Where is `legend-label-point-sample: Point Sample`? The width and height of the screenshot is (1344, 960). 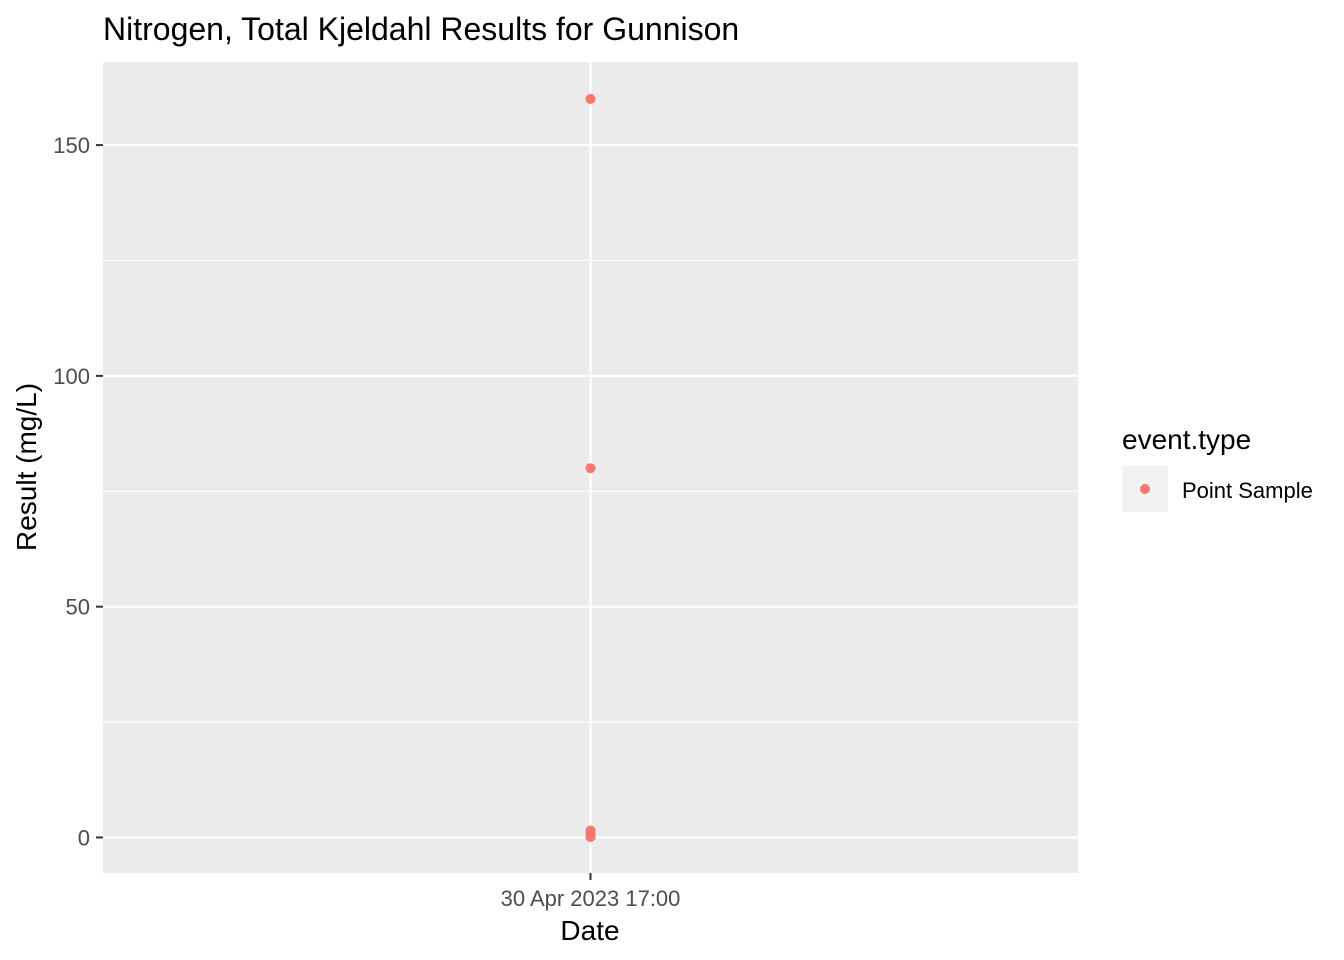
legend-label-point-sample: Point Sample is located at coordinates (1247, 490).